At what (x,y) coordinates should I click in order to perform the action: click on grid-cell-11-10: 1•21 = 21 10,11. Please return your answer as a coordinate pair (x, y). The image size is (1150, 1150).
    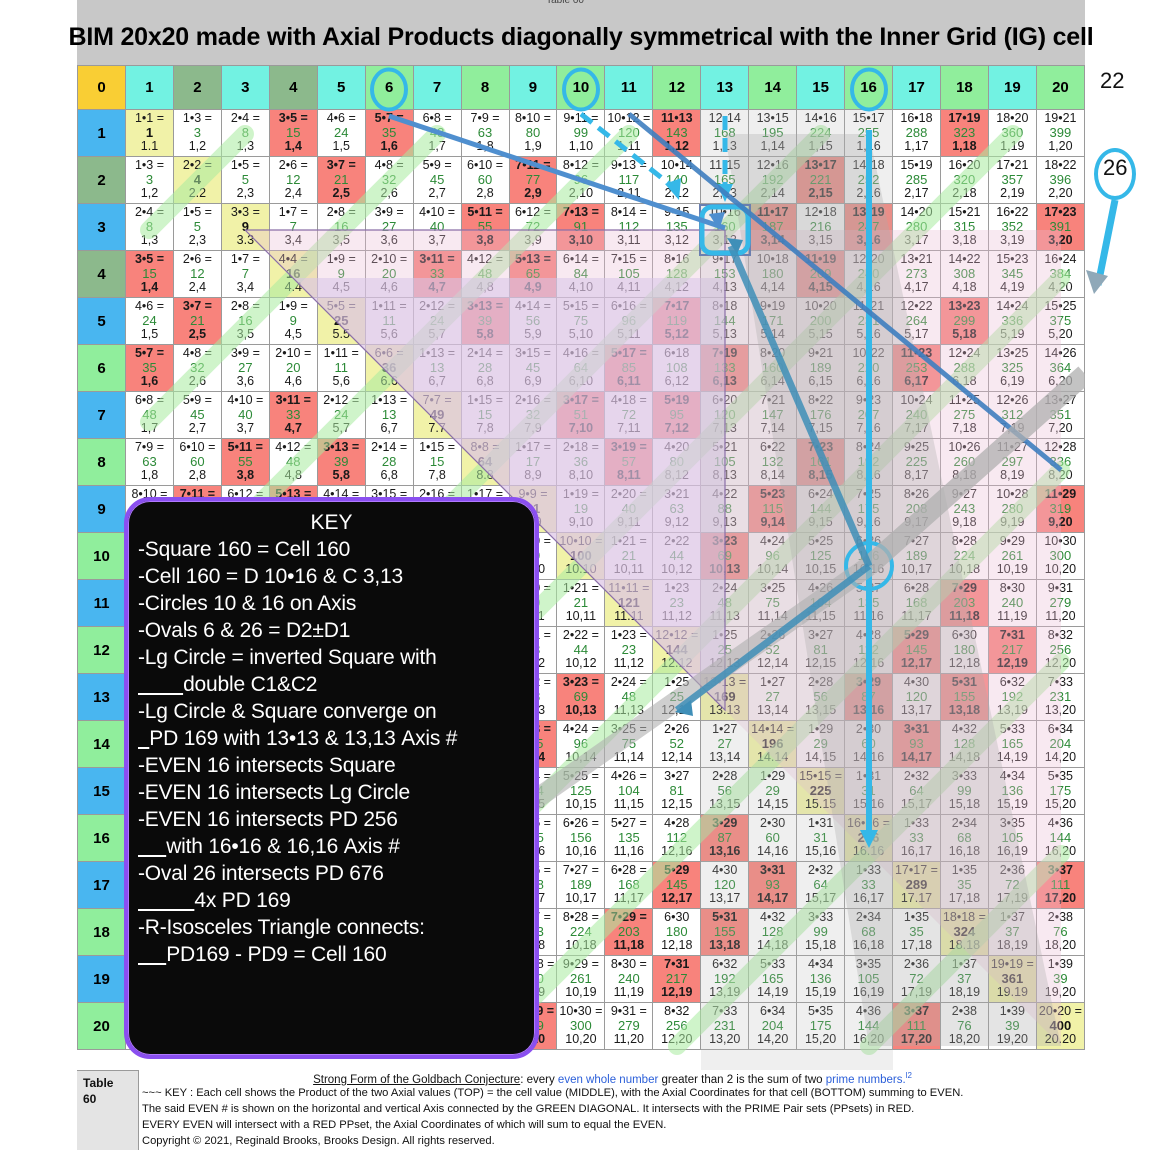
    Looking at the image, I should click on (581, 603).